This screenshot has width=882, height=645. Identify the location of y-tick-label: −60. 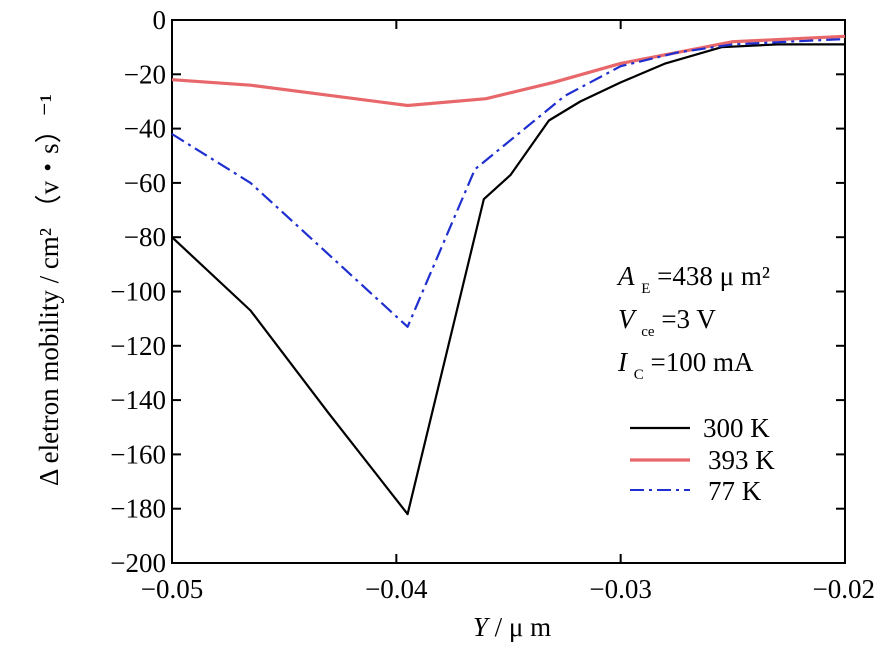
(145, 183).